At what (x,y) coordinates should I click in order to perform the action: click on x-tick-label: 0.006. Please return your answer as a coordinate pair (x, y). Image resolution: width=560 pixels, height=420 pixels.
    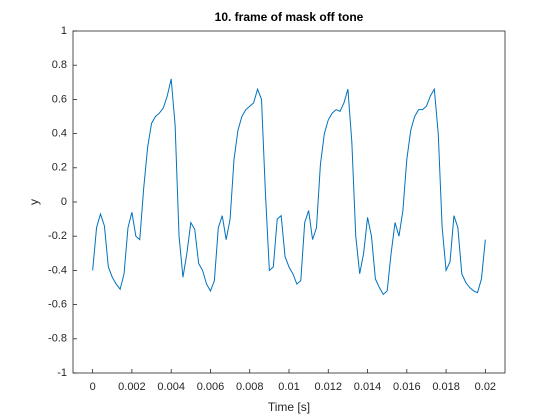
    Looking at the image, I should click on (211, 387).